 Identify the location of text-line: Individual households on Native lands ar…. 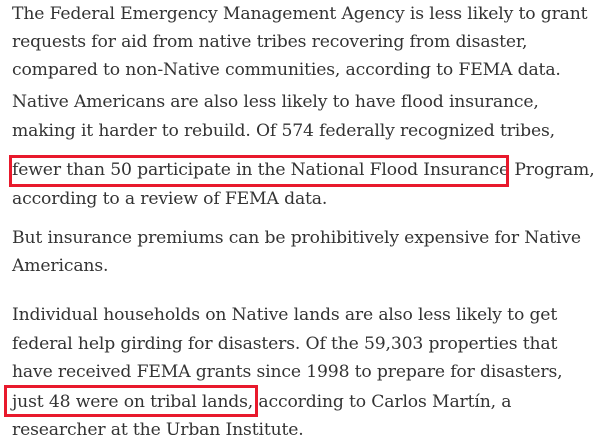
(285, 315).